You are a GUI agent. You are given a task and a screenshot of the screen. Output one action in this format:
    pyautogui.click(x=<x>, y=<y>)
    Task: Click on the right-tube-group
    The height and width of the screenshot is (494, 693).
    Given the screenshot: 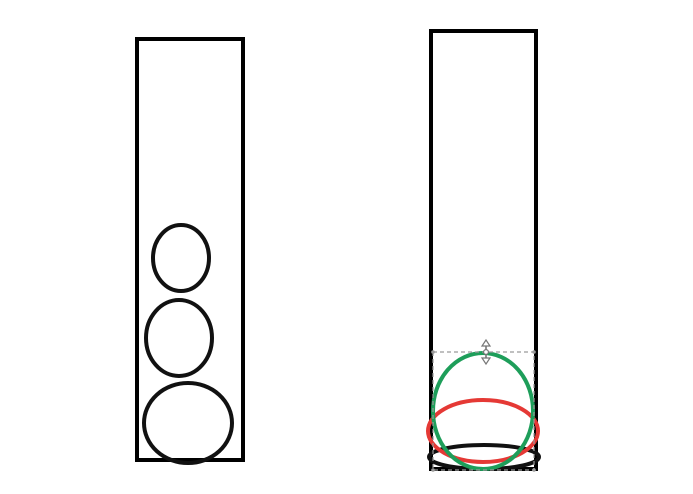 What is the action you would take?
    pyautogui.click(x=483, y=250)
    